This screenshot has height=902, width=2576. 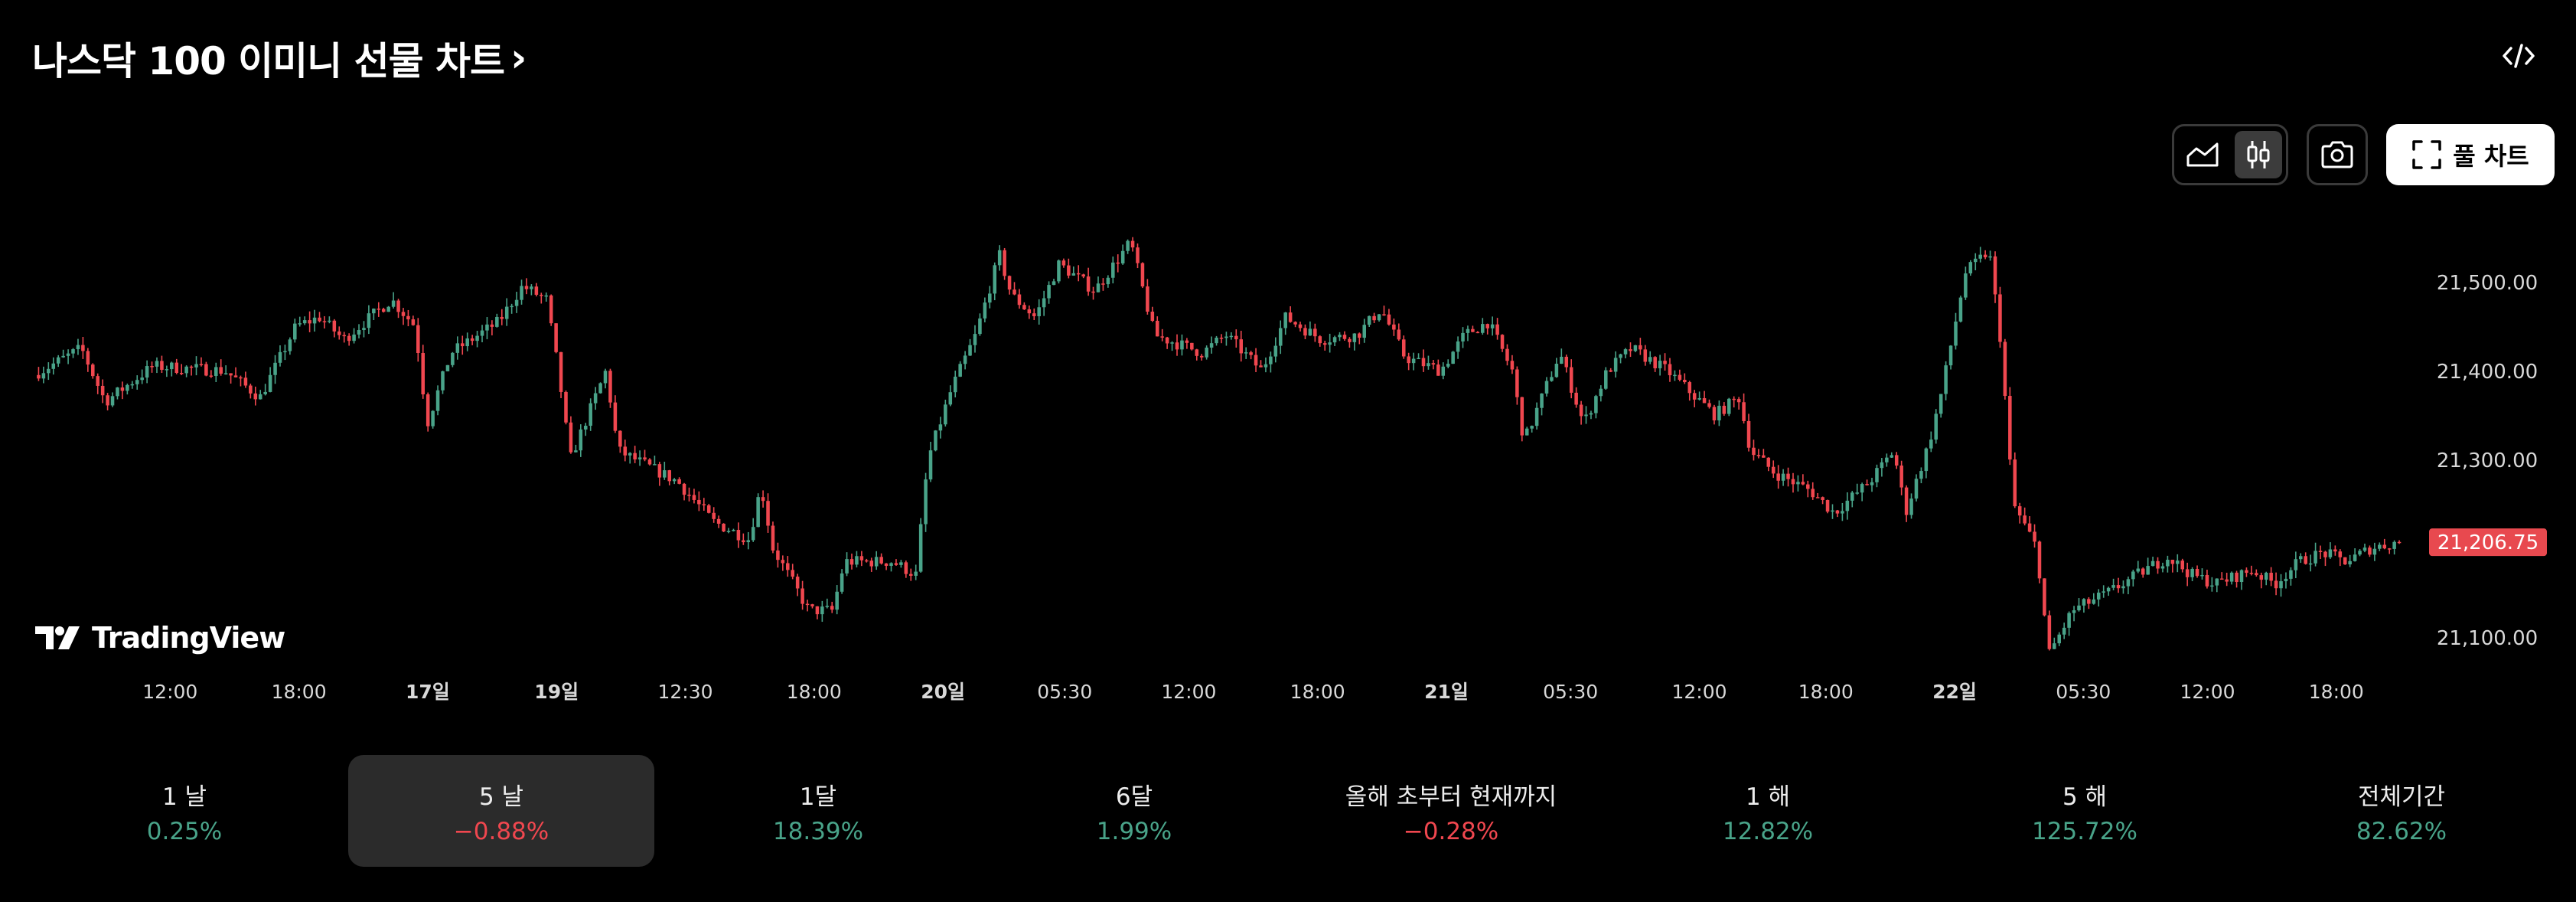 I want to click on period-change: −0.28%, so click(x=1451, y=831).